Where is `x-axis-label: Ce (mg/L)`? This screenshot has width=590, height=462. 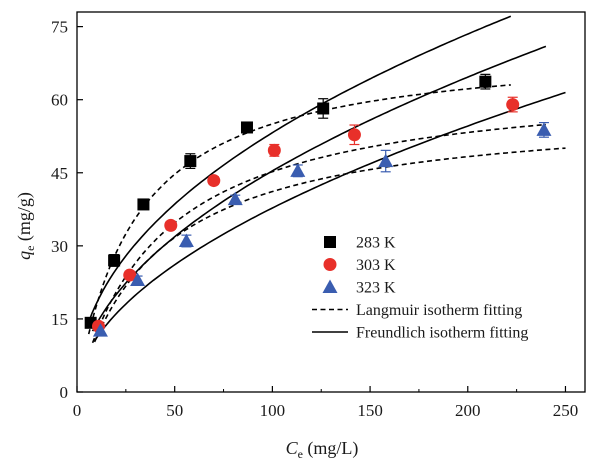 x-axis-label: Ce (mg/L) is located at coordinates (322, 449).